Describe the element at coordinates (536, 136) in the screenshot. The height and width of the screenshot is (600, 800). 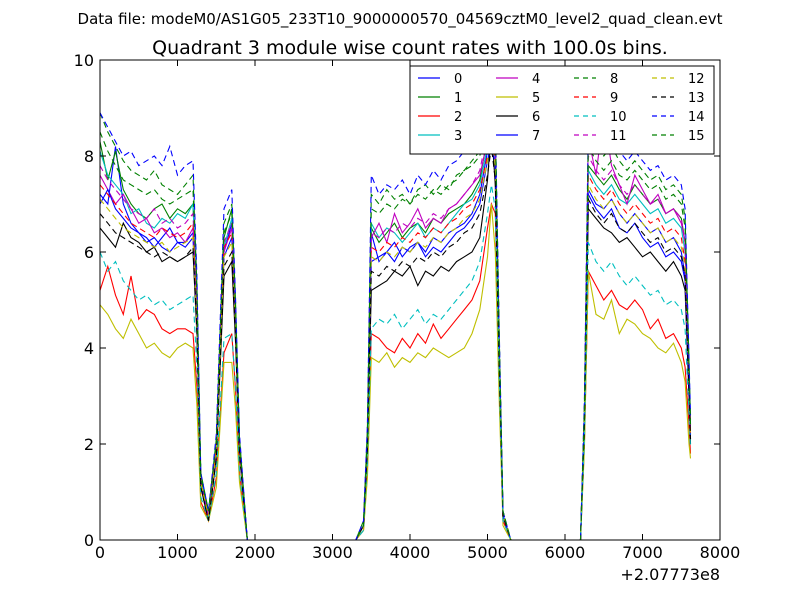
I see `legend-label-7: 7` at that location.